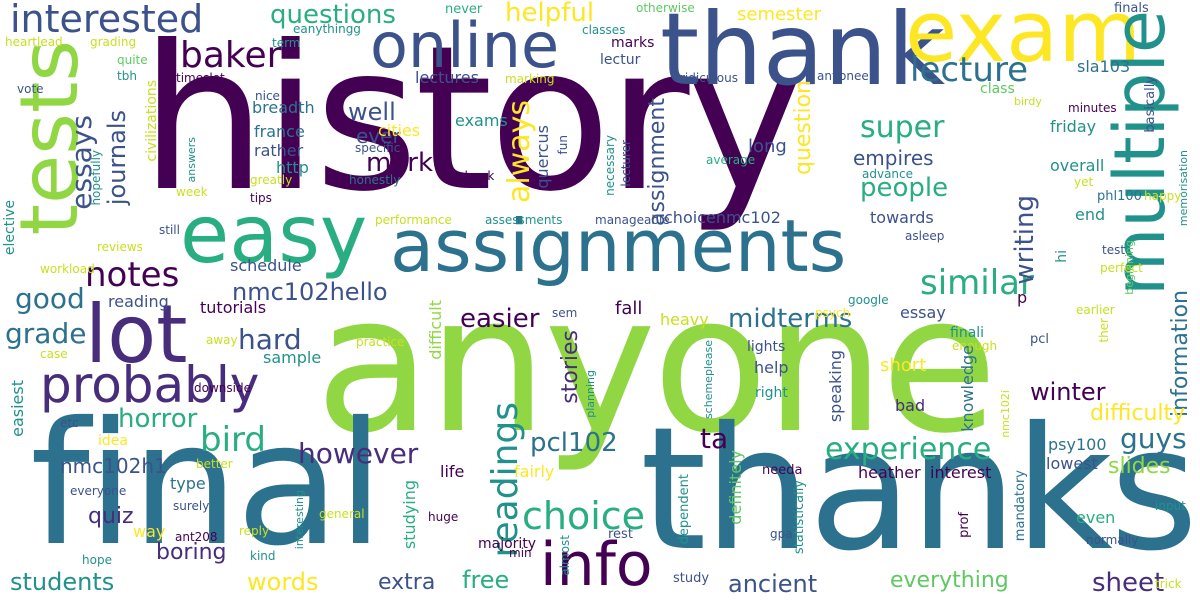  I want to click on word-assignment: assignment, so click(657, 162).